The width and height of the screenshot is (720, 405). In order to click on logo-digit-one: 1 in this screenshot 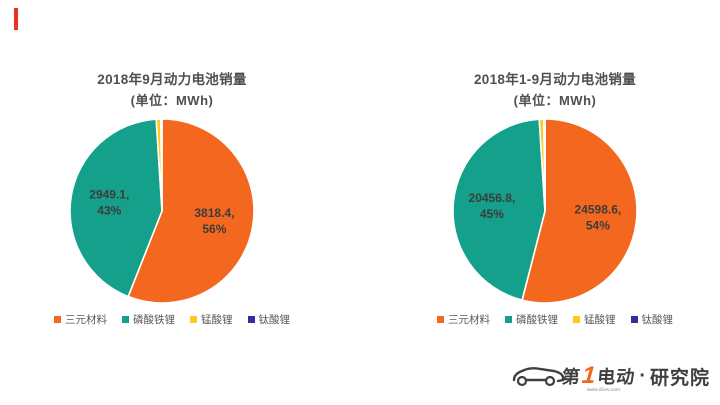, I will do `click(589, 375)`.